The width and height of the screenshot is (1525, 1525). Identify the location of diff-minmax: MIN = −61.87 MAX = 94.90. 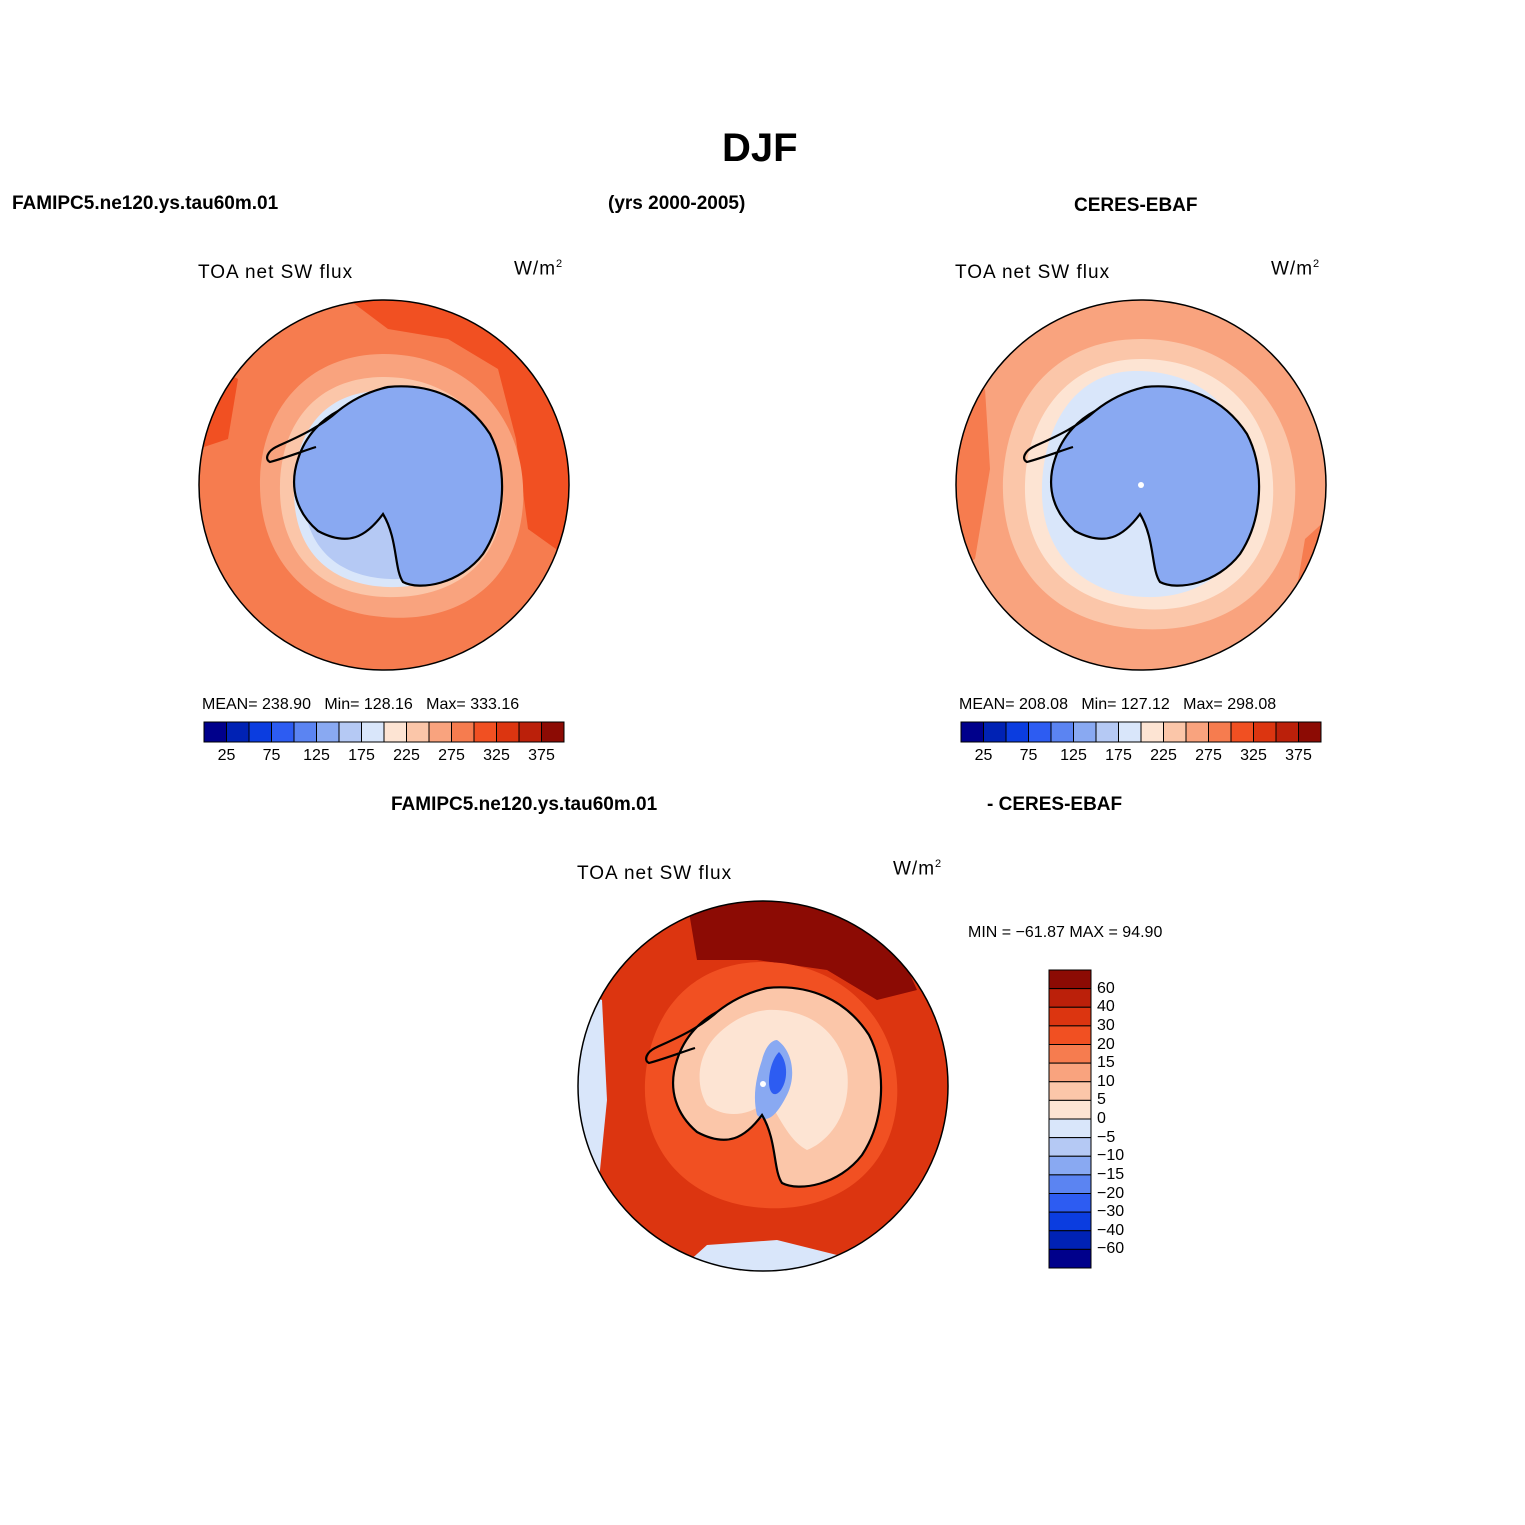
(1065, 932).